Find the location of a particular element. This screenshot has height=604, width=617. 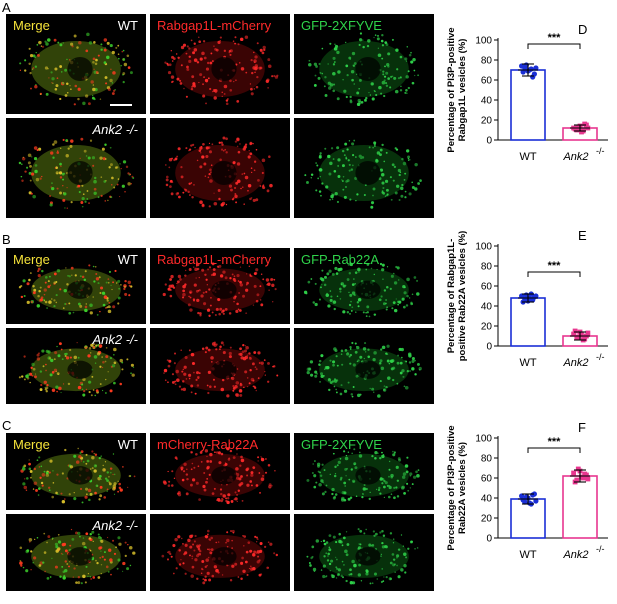

x-tick-label: WT is located at coordinates (527, 363).